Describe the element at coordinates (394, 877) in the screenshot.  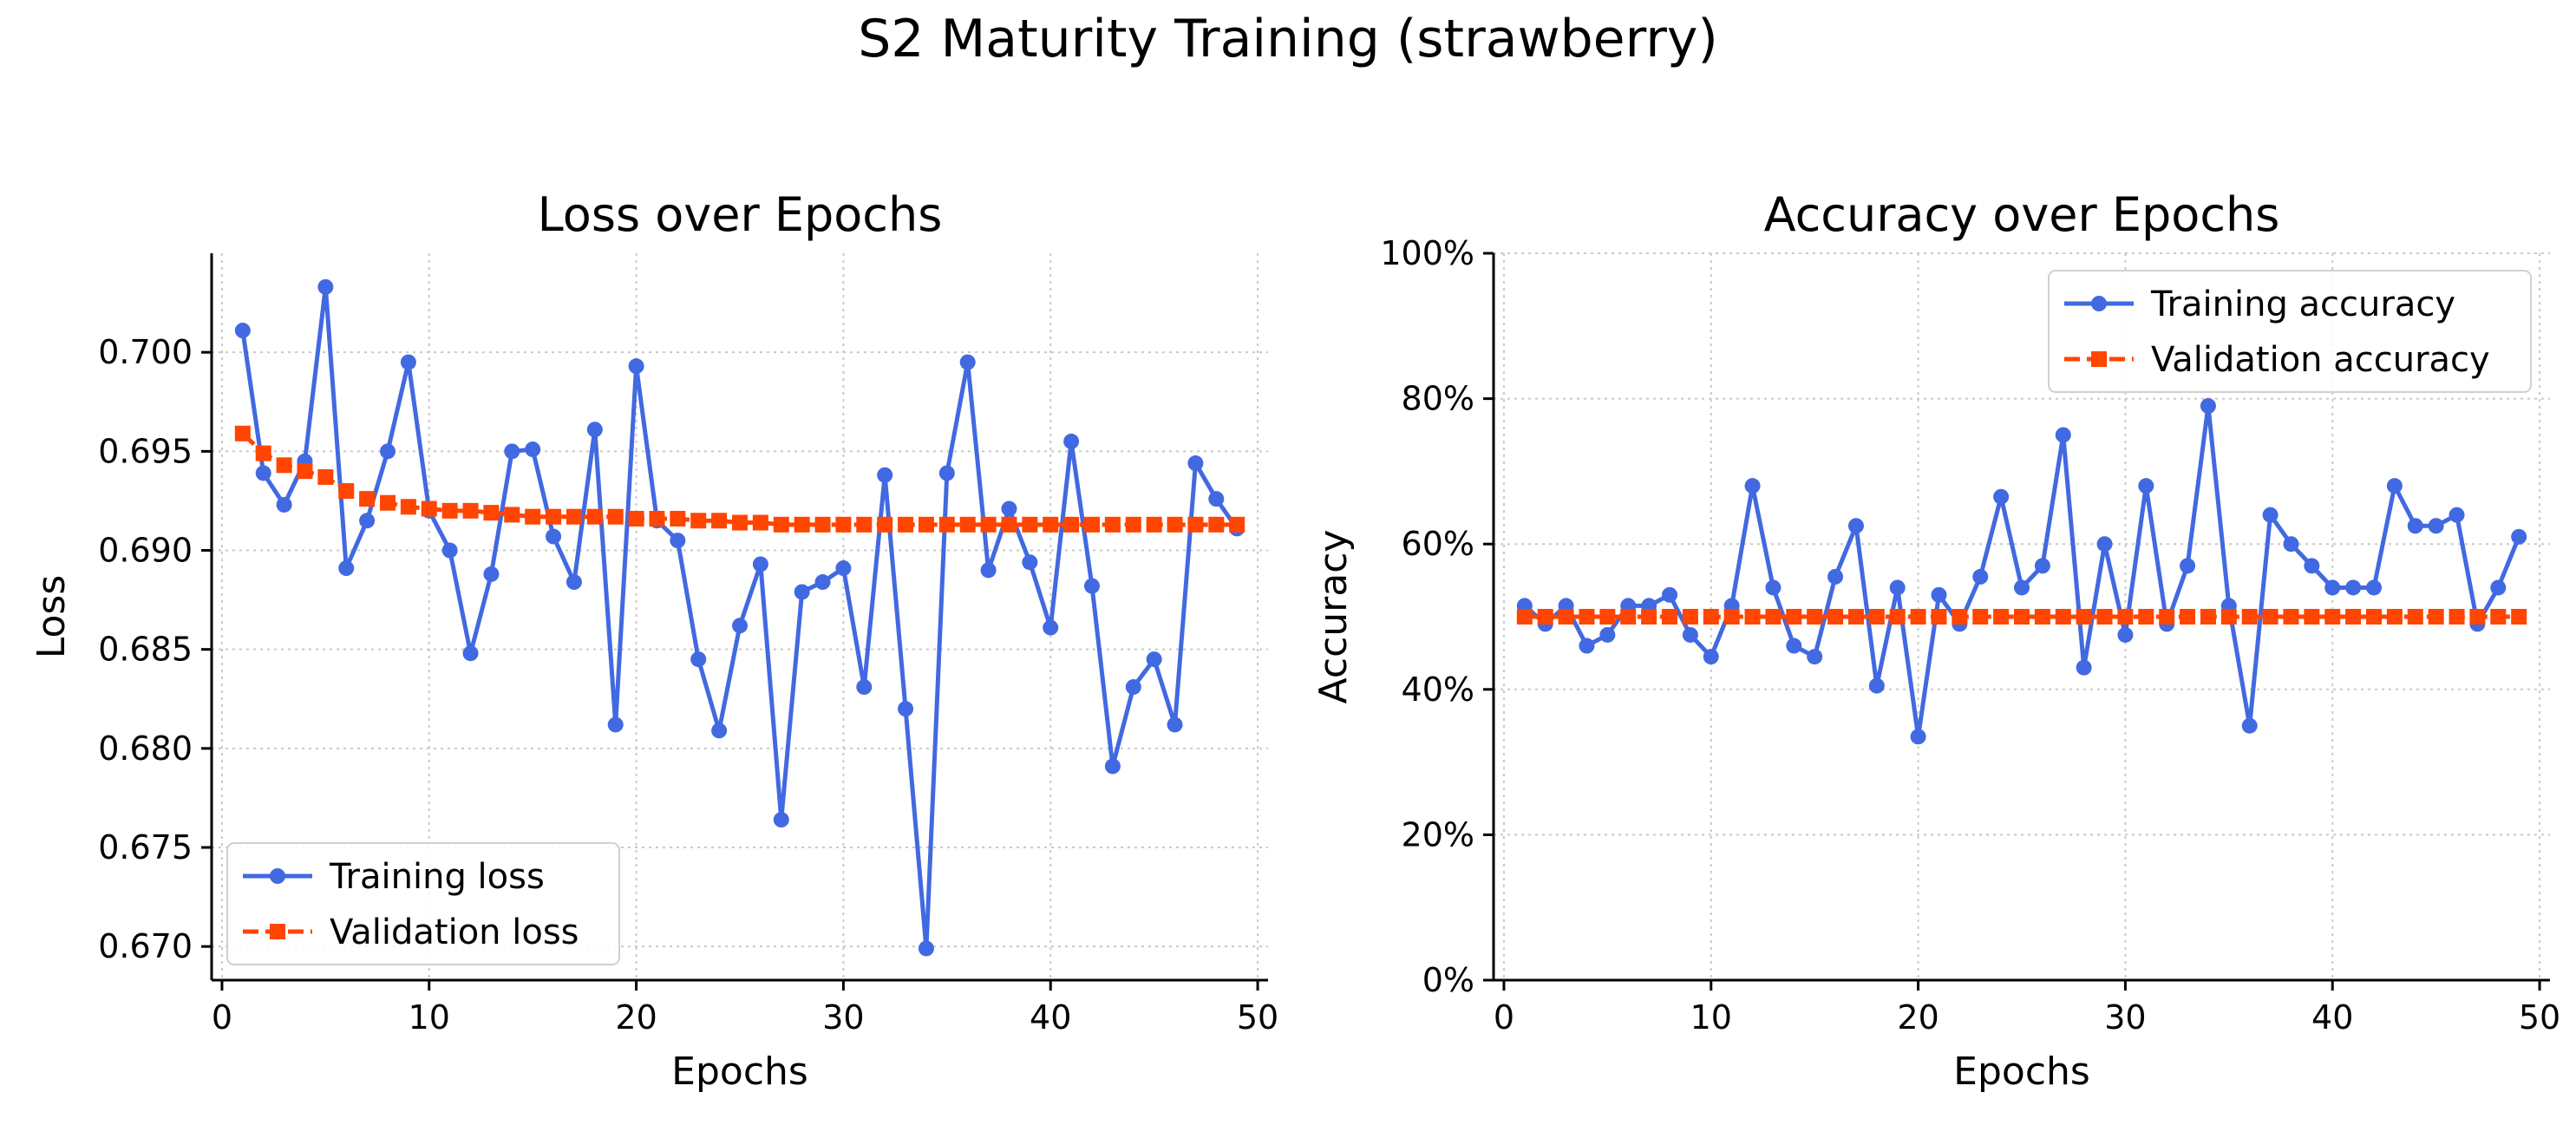
I see `legend-item-training: Training loss` at that location.